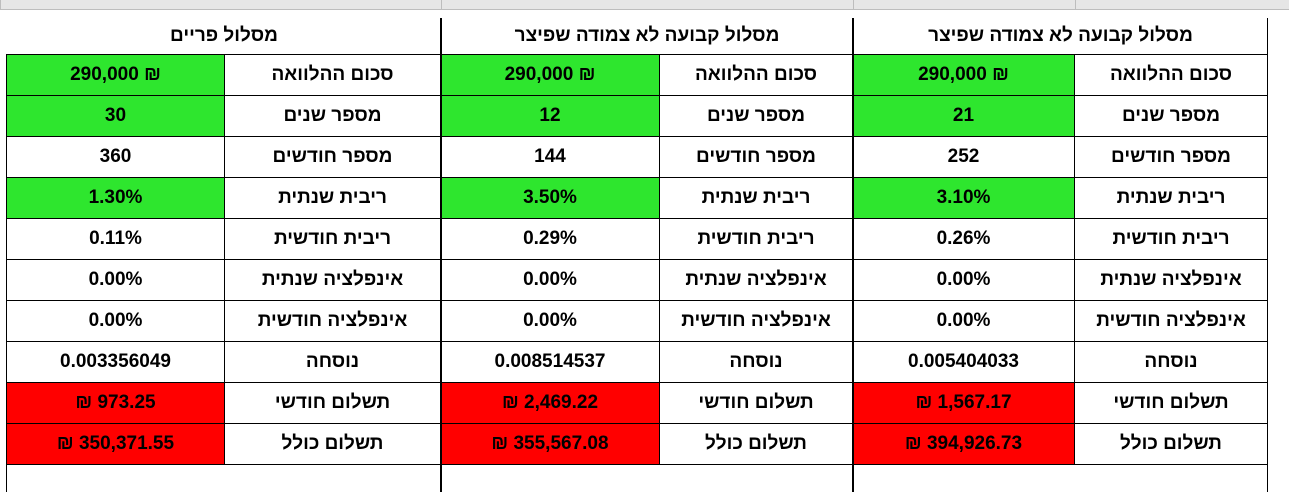 This screenshot has width=1289, height=492. I want to click on block-title: מסלול פריים, so click(224, 35).